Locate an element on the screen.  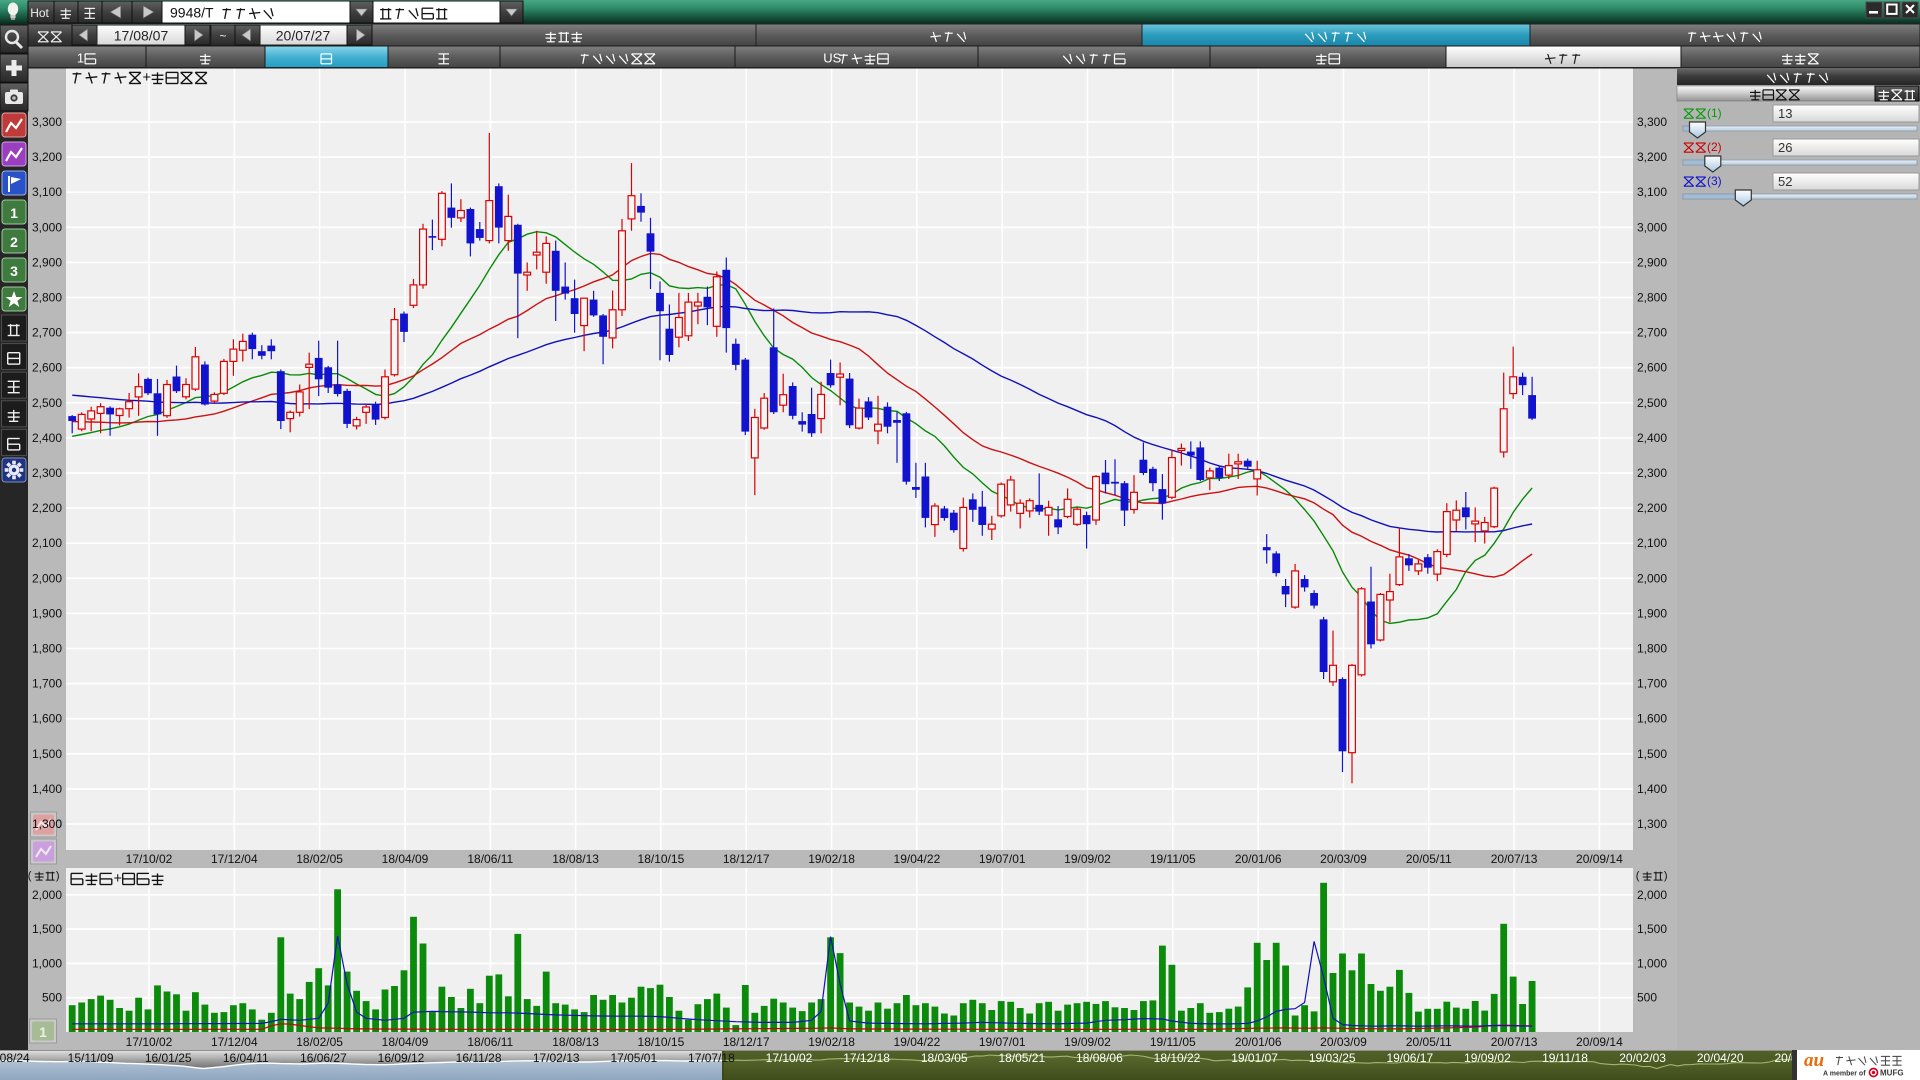
svg-text: 1,300 is located at coordinates (1652, 824).